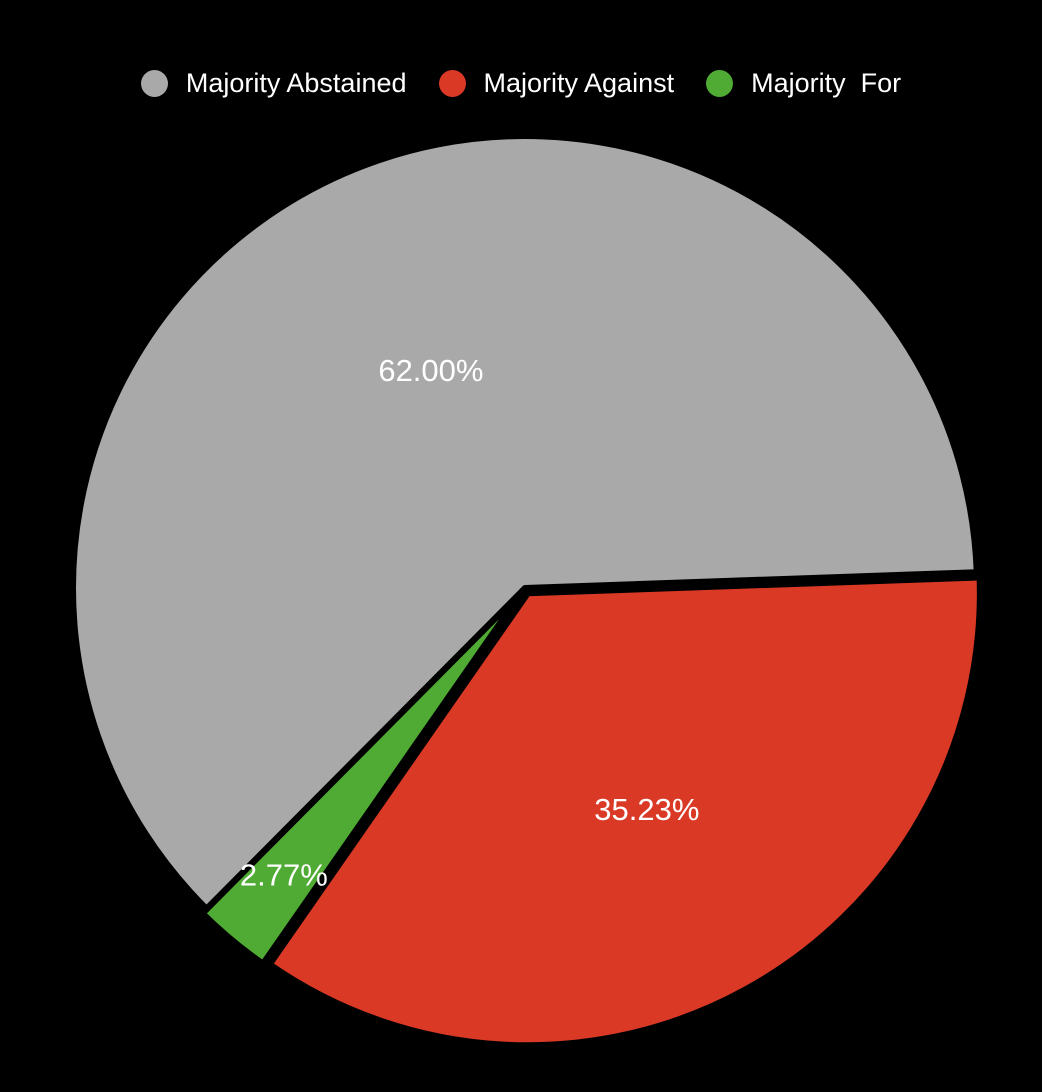  Describe the element at coordinates (720, 83) in the screenshot. I see `legend-swatch-for` at that location.